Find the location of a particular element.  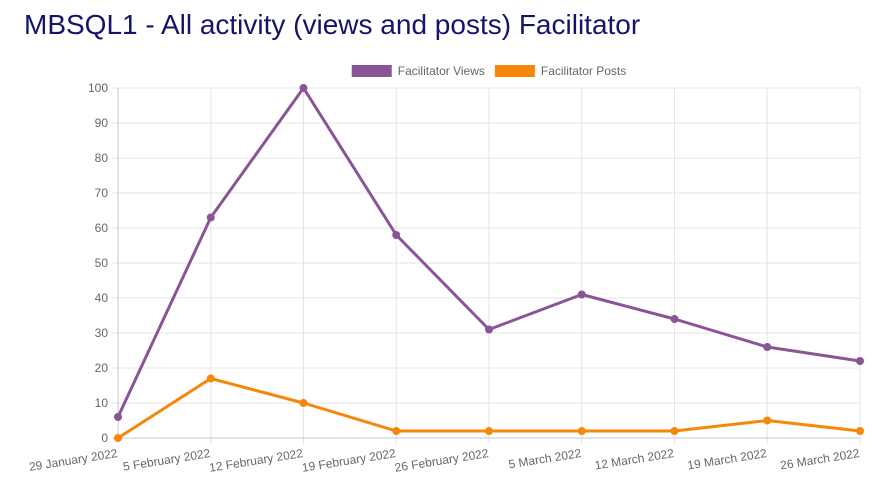

legend-item: Facilitator Views is located at coordinates (418, 71).